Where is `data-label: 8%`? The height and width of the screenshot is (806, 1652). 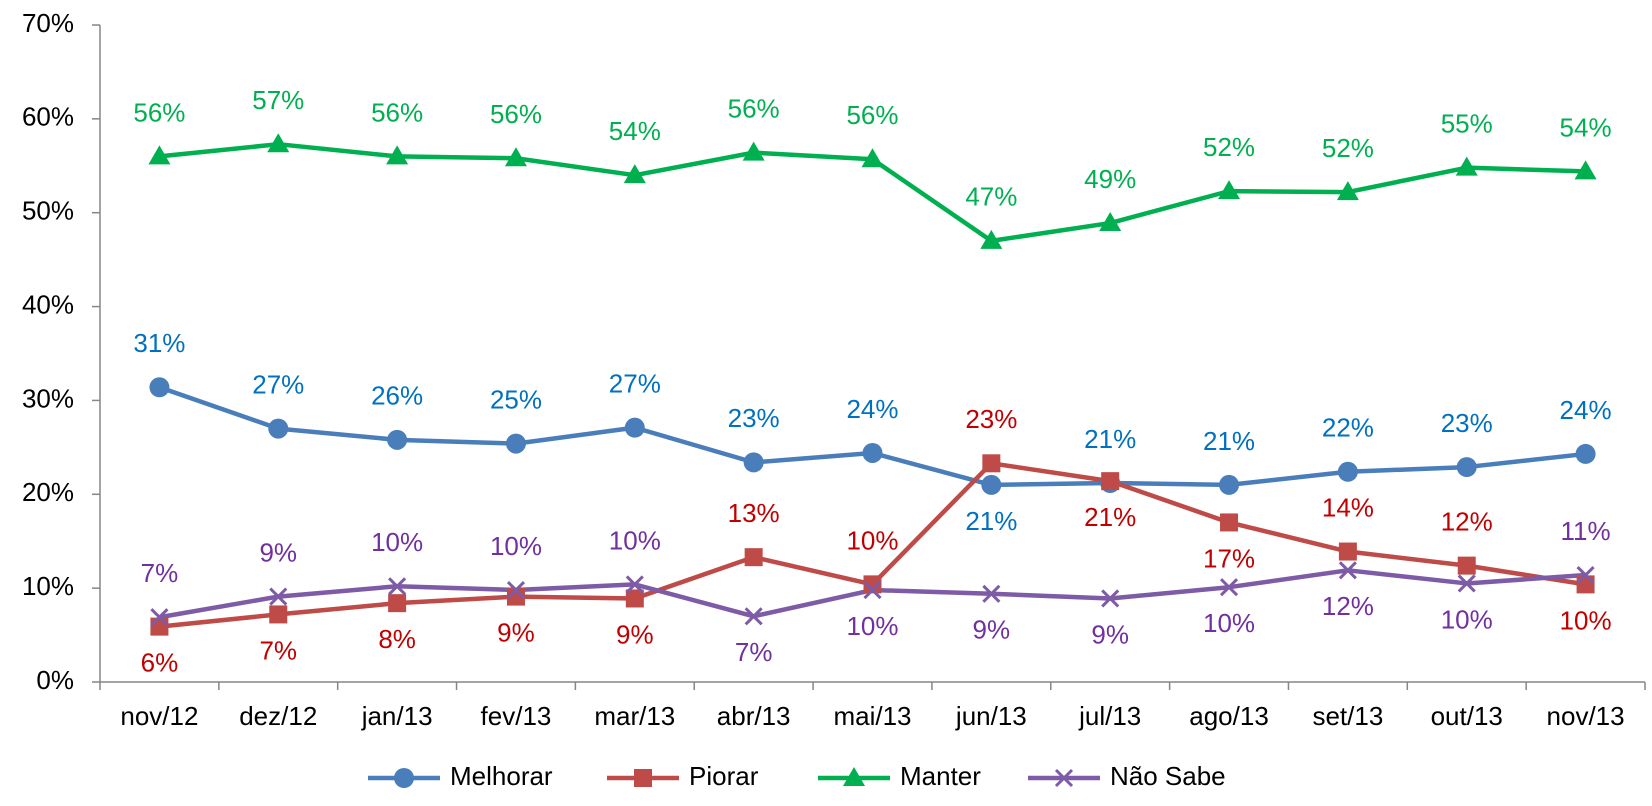 data-label: 8% is located at coordinates (397, 639).